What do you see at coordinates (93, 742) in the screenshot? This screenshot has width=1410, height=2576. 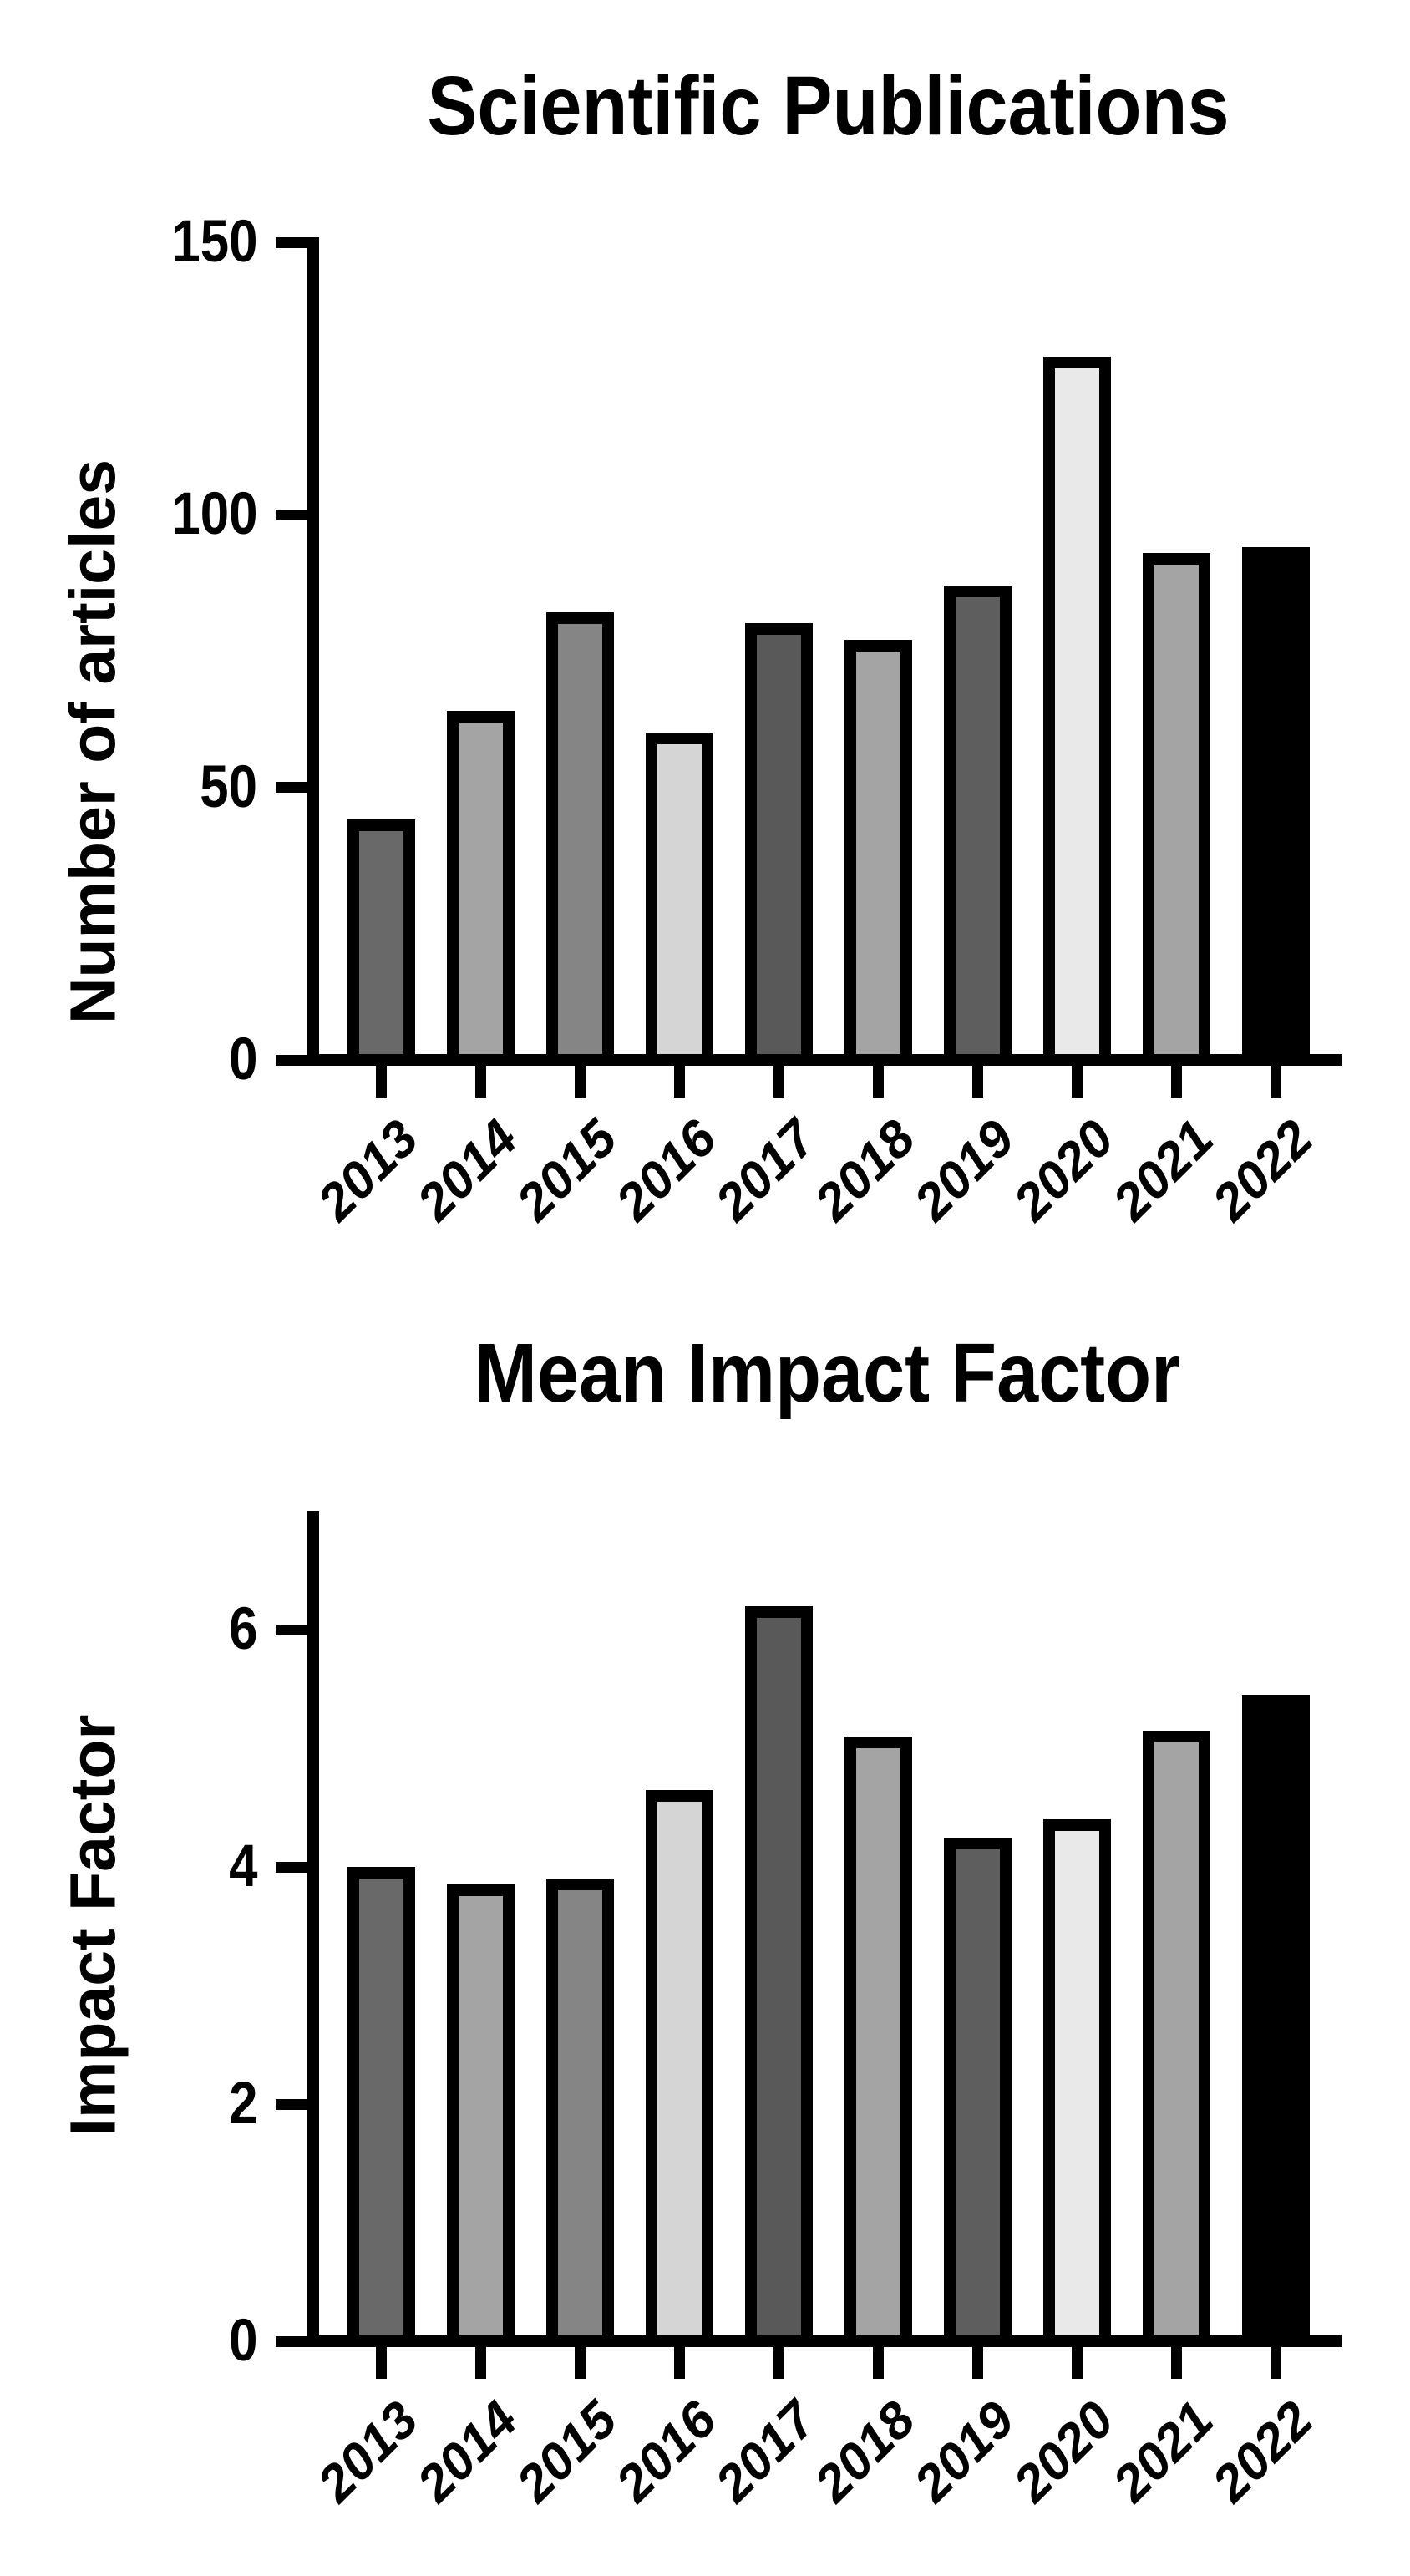 I see `y-axis-label-publications: Number of articles` at bounding box center [93, 742].